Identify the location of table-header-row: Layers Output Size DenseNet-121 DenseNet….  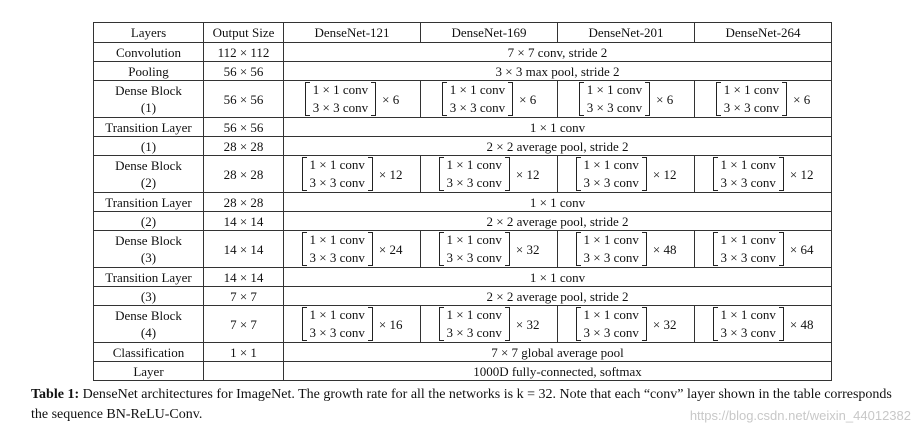
(462, 32).